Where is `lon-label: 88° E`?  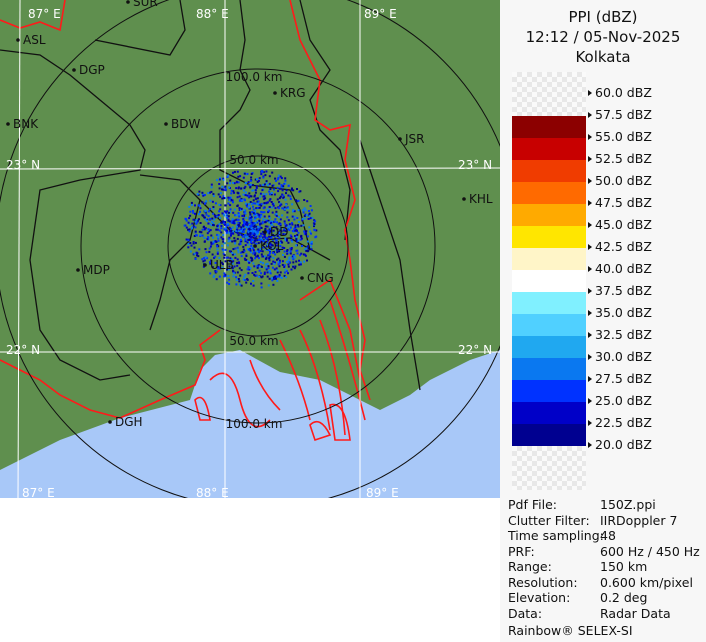
lon-label: 88° E is located at coordinates (212, 14).